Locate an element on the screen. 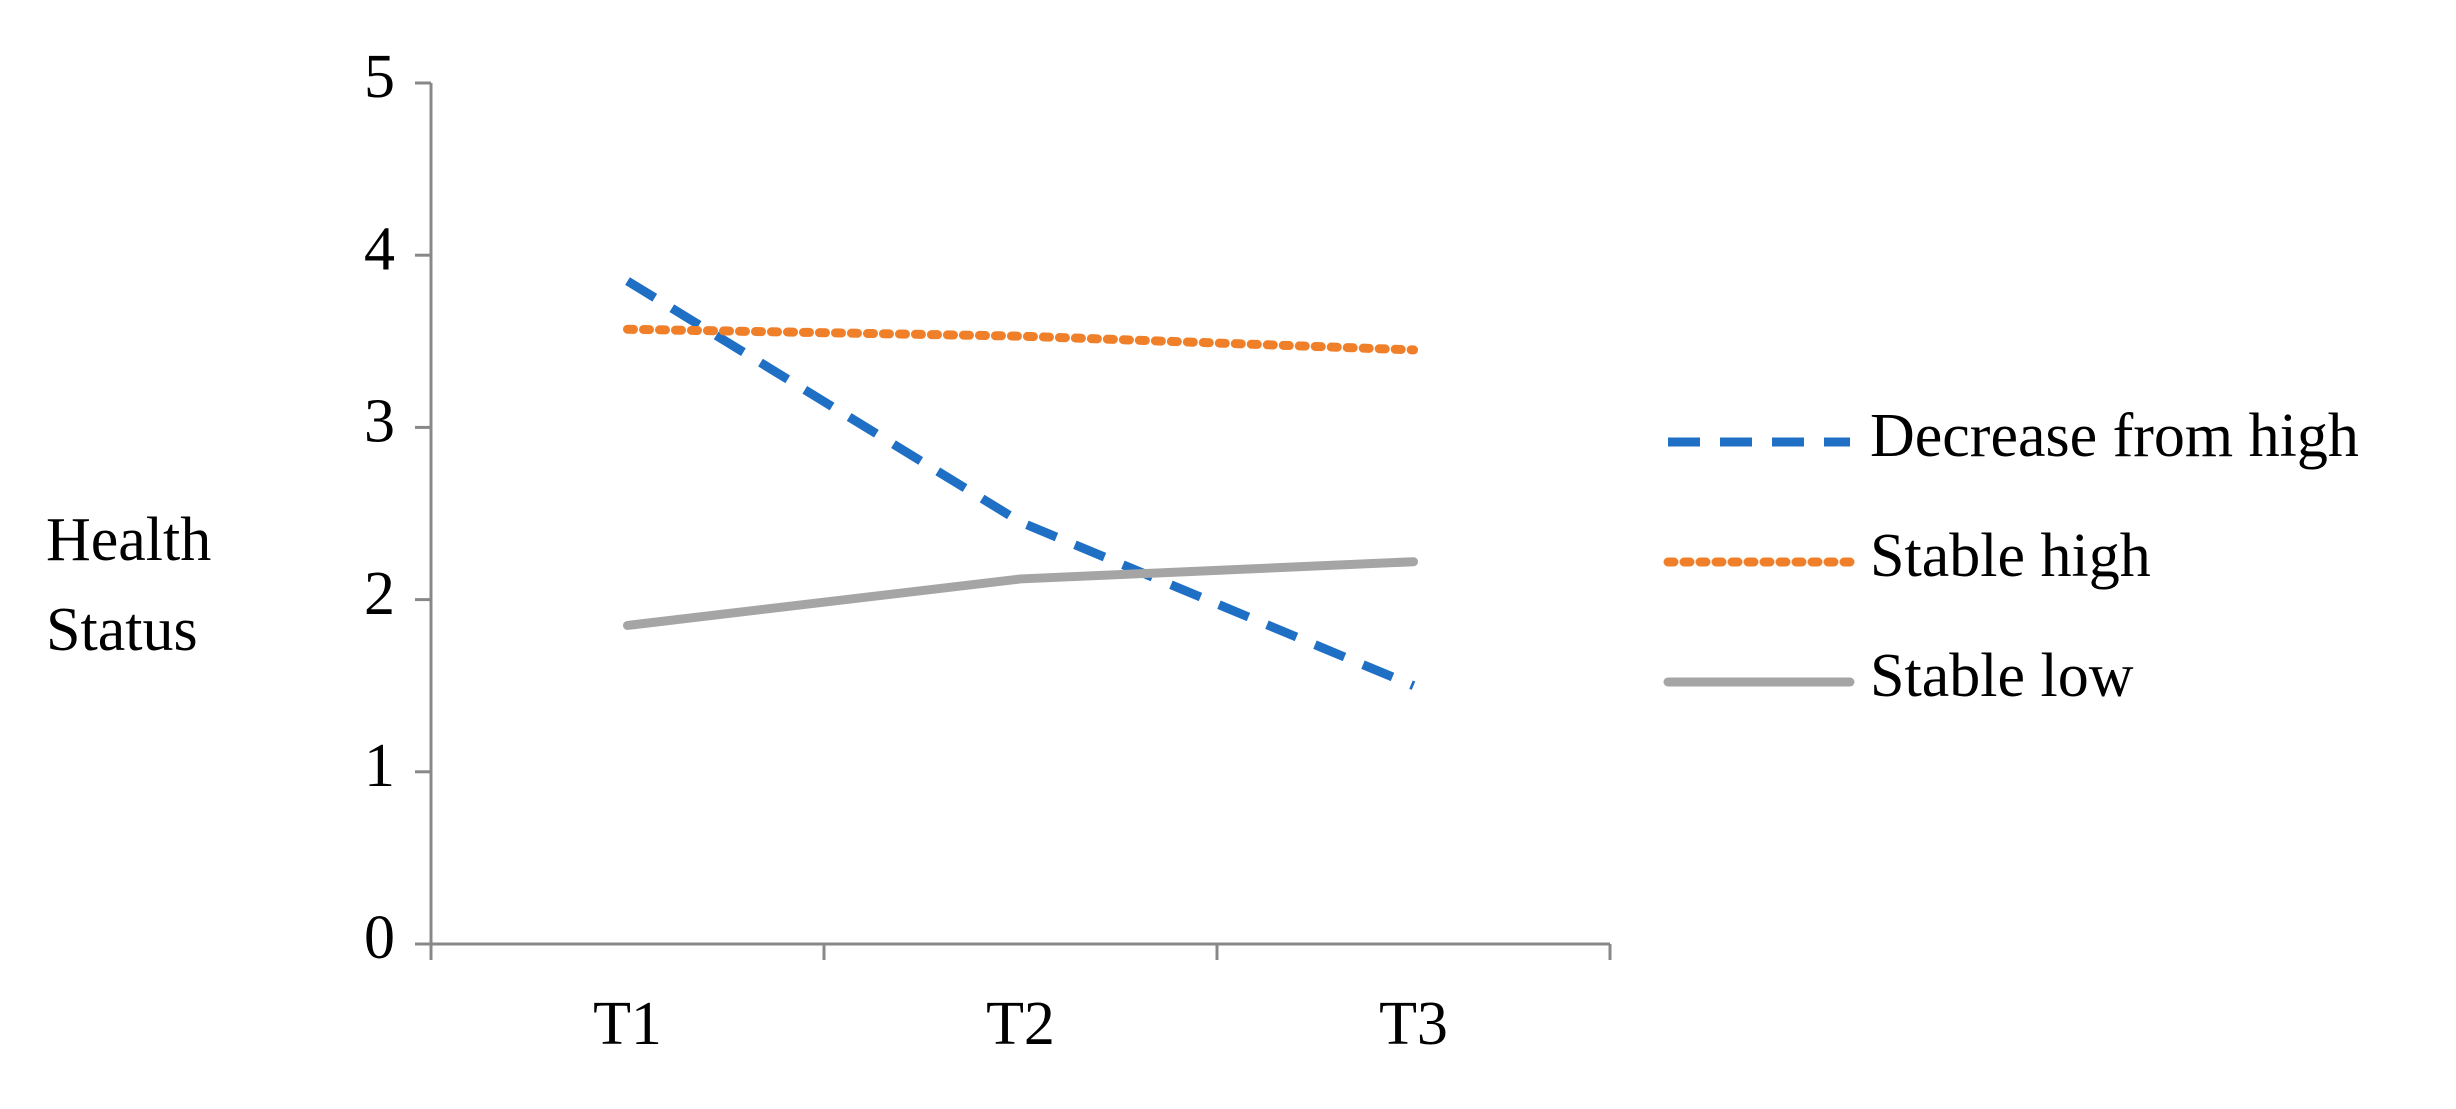  y-tick-label: 5 is located at coordinates (379, 77).